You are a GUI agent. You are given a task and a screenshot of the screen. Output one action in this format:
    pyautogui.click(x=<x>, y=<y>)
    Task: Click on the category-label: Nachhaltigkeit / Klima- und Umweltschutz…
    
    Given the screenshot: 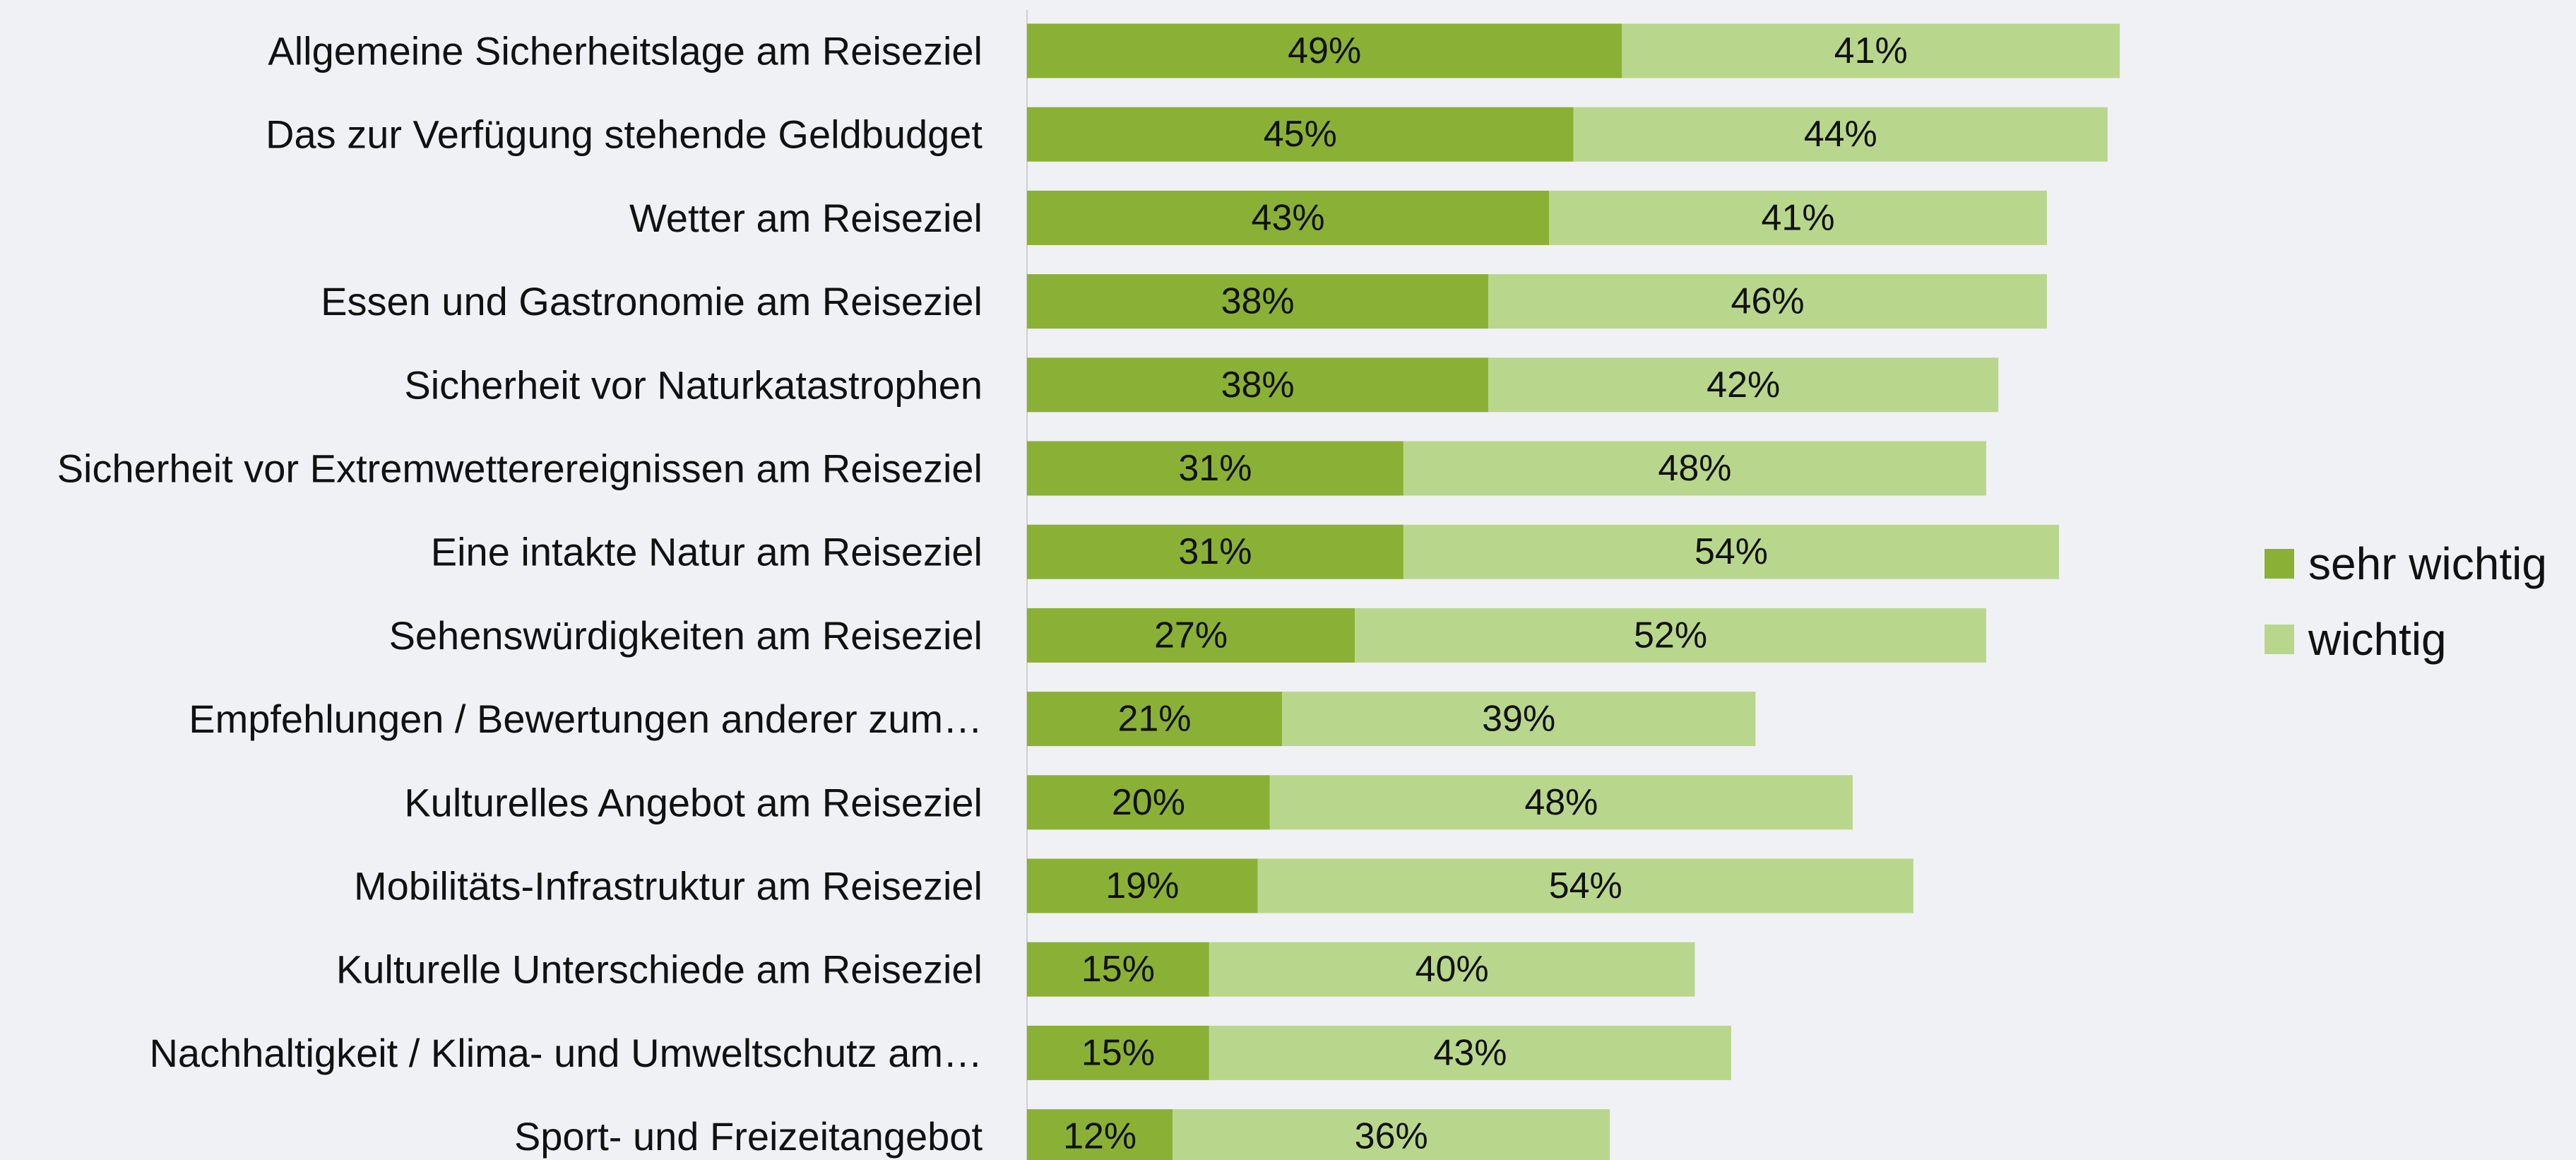 What is the action you would take?
    pyautogui.click(x=566, y=1053)
    